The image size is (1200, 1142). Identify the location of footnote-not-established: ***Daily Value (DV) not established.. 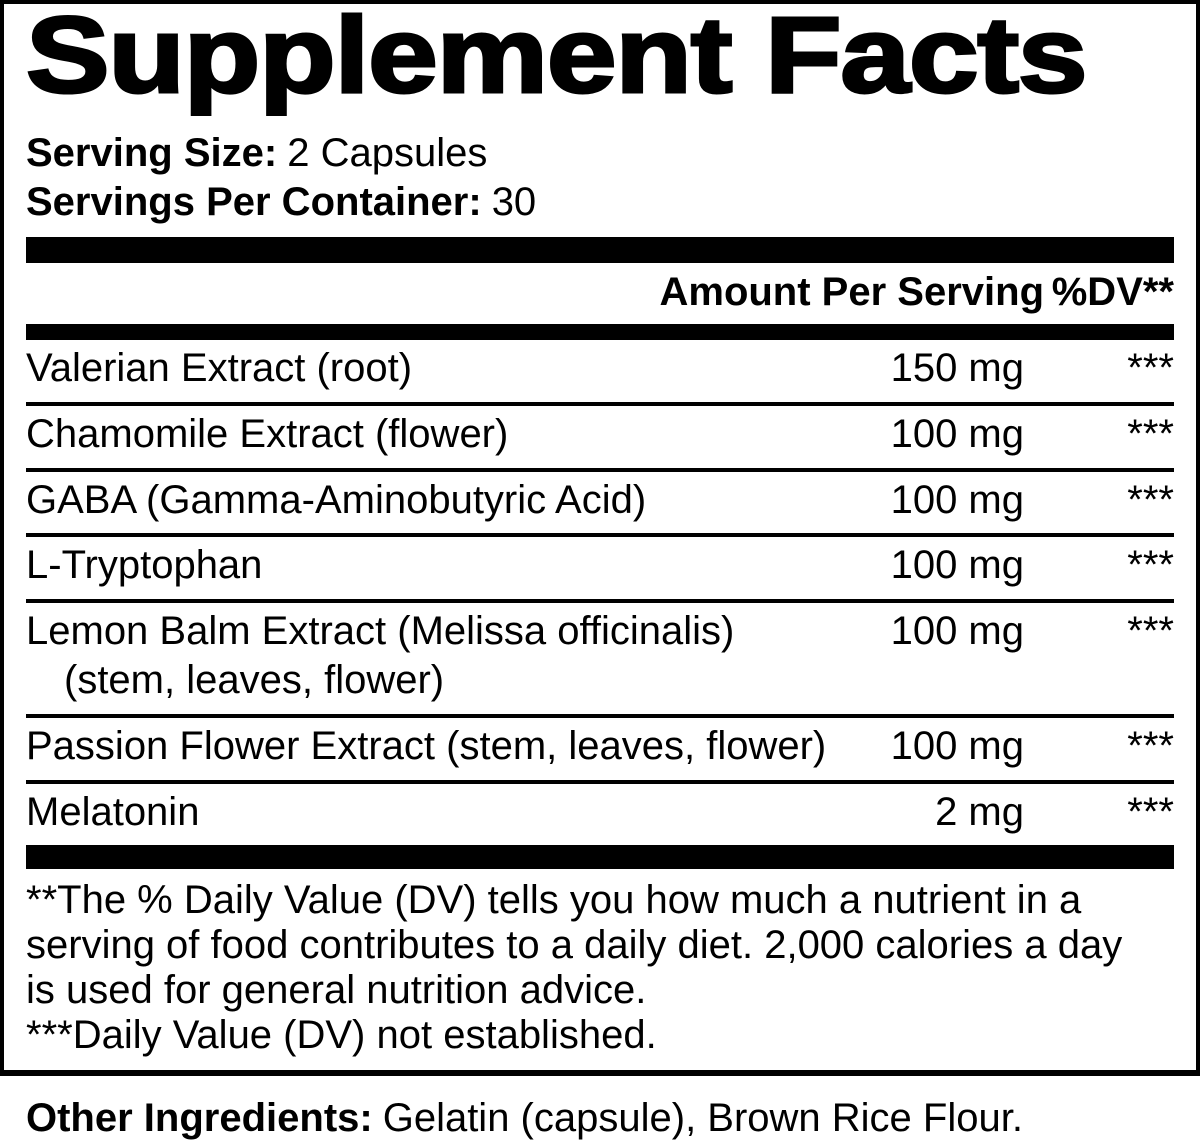
(341, 1034).